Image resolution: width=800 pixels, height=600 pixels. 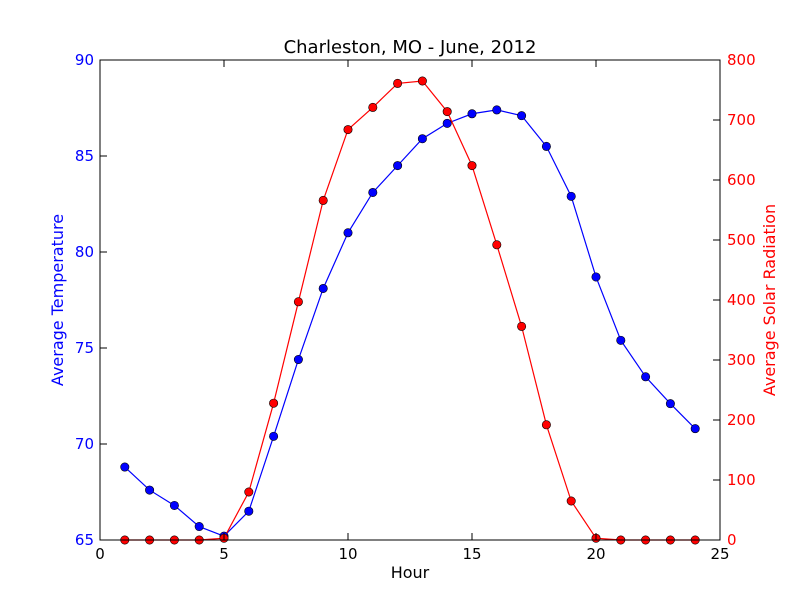 What do you see at coordinates (719, 554) in the screenshot?
I see `x-tick-label: 25` at bounding box center [719, 554].